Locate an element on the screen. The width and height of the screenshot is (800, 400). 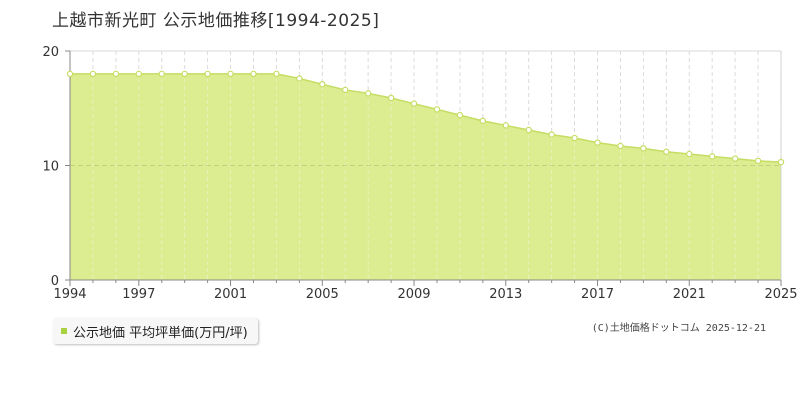
y-tick-label: 20 is located at coordinates (50, 52).